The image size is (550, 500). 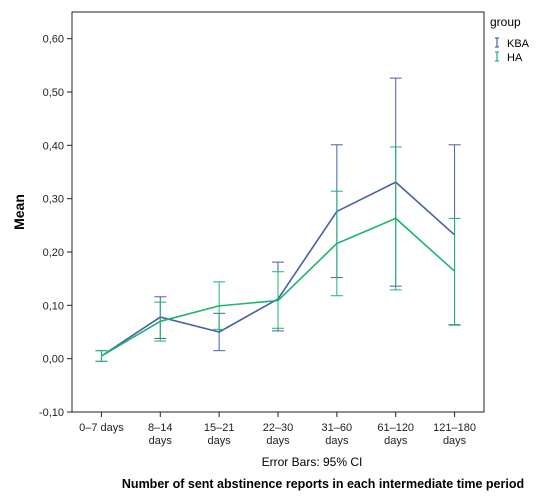 I want to click on x-tick-label: 22–30, so click(x=278, y=428).